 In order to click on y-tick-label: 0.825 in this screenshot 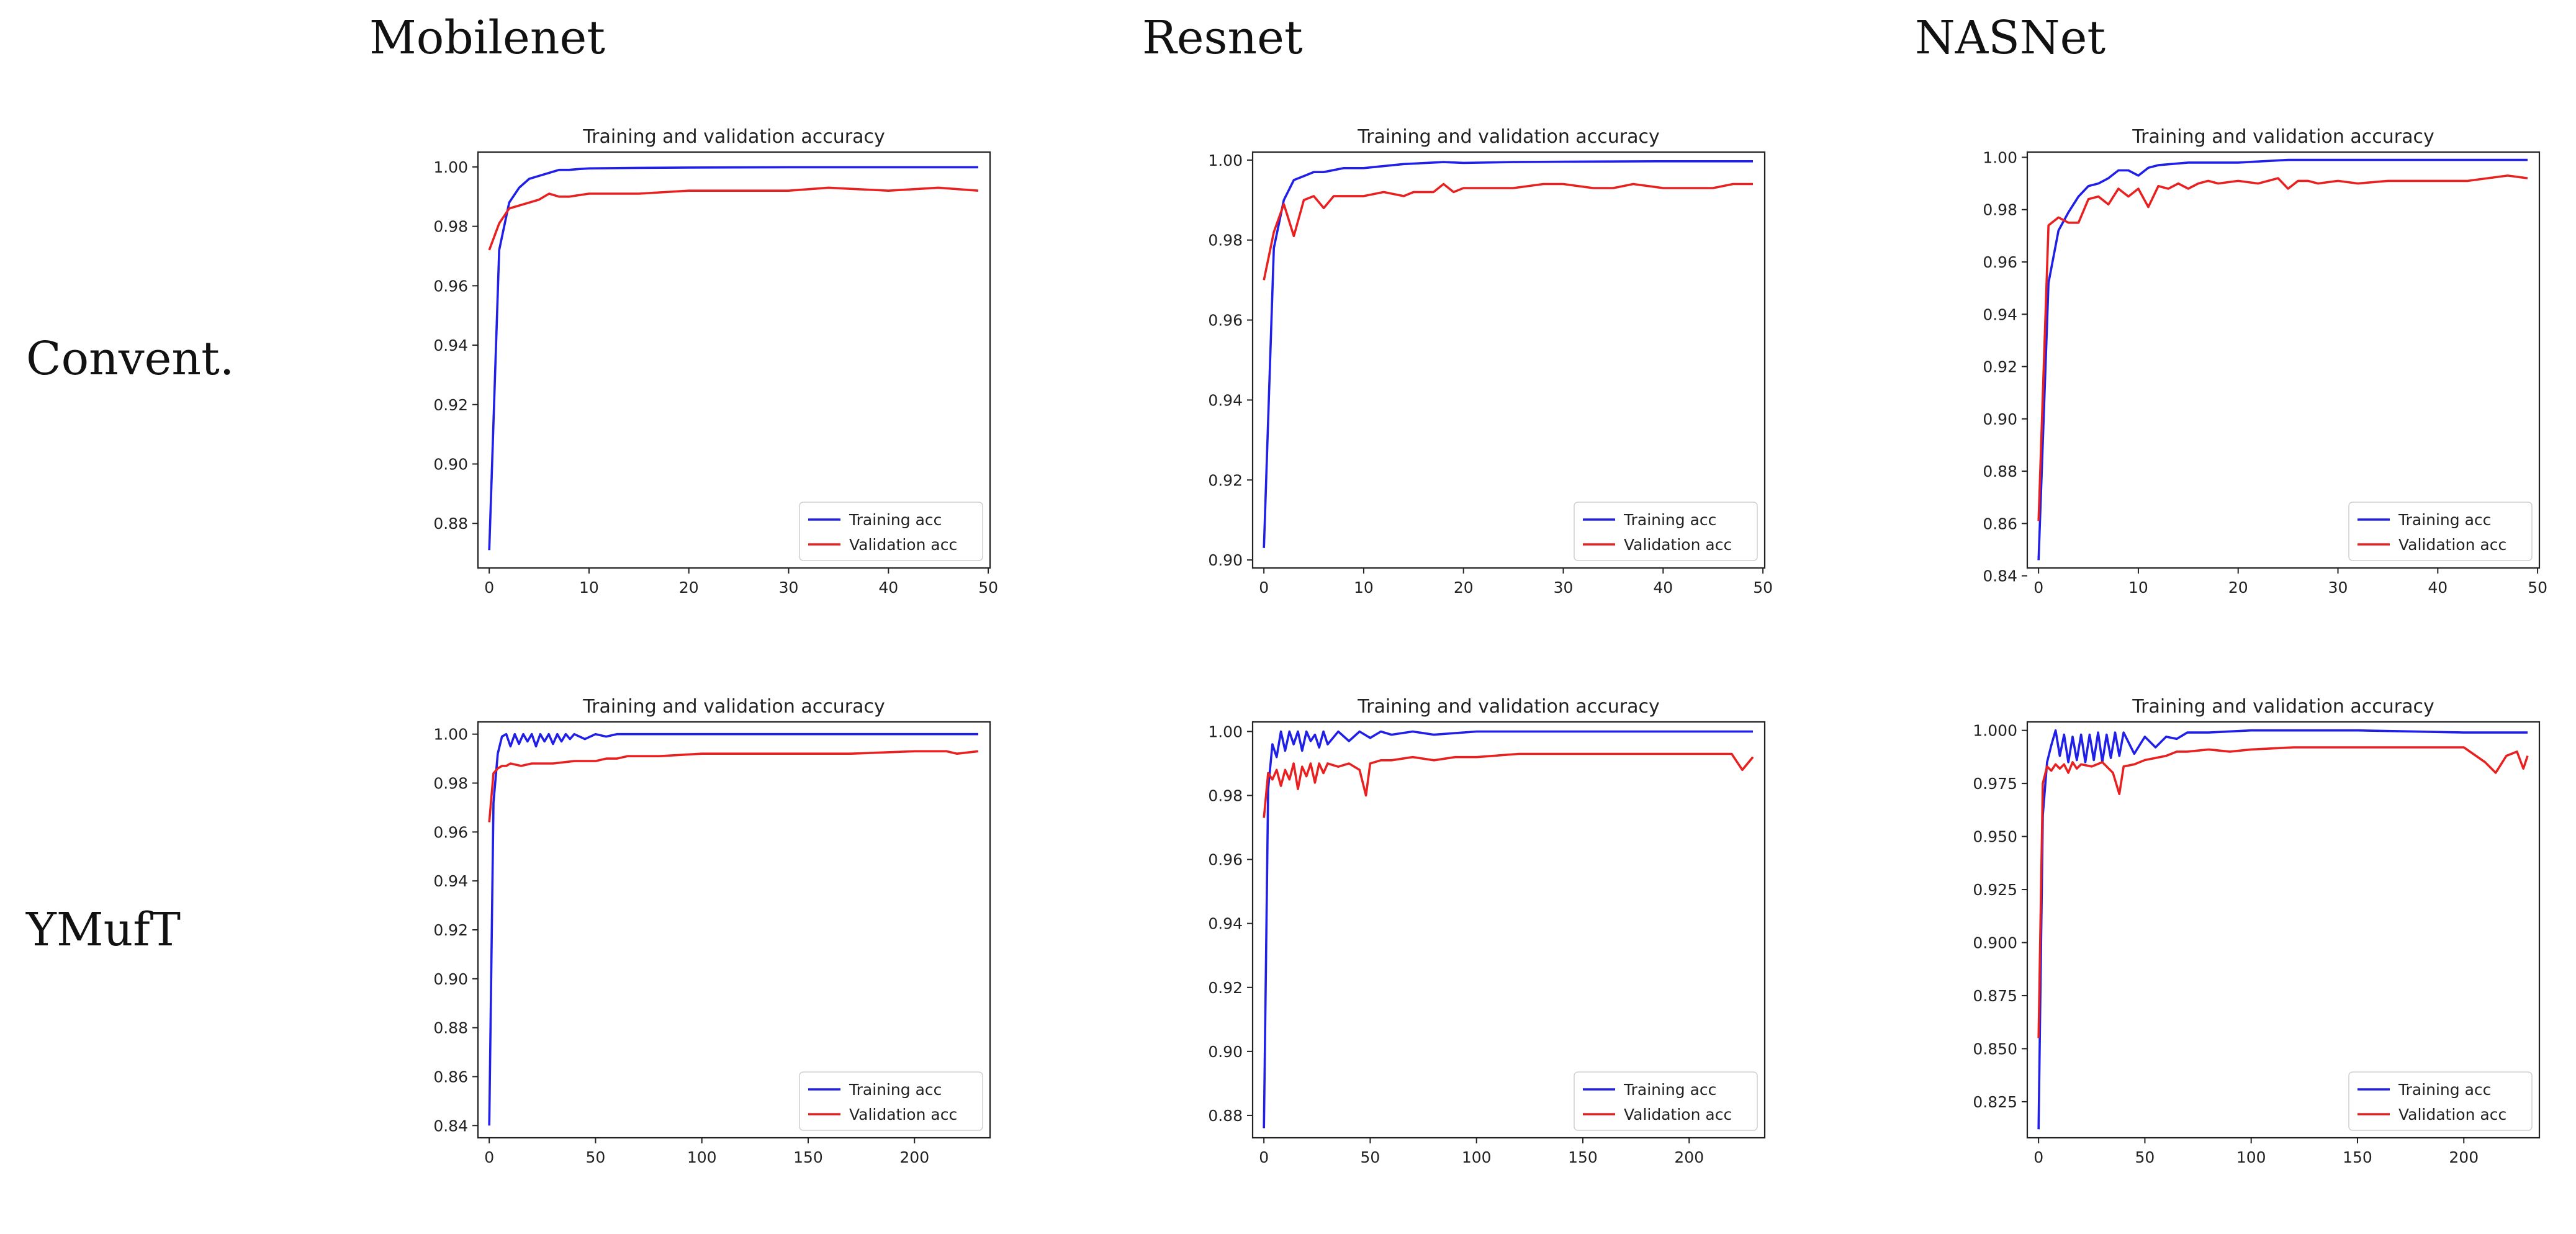, I will do `click(1995, 1102)`.